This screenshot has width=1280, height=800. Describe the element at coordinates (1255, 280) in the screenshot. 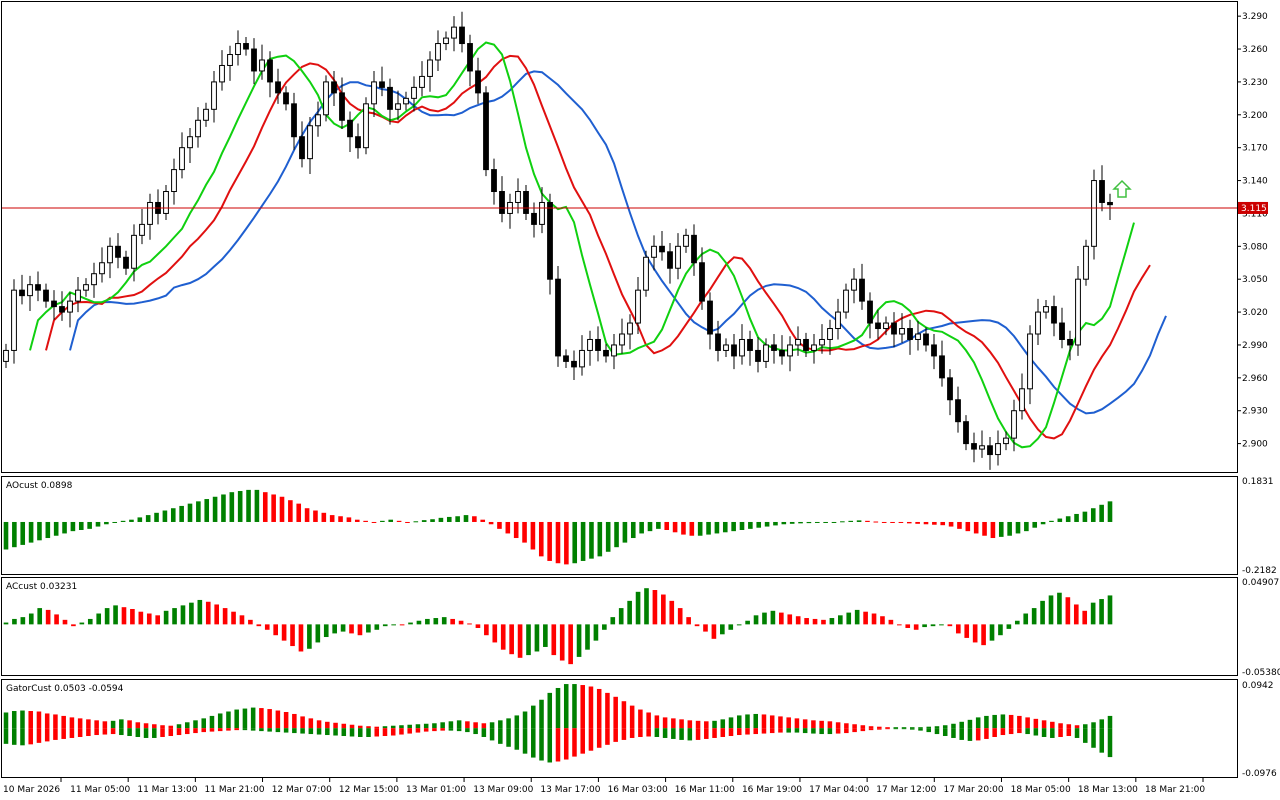

I see `y-tick-label: 3.050` at that location.